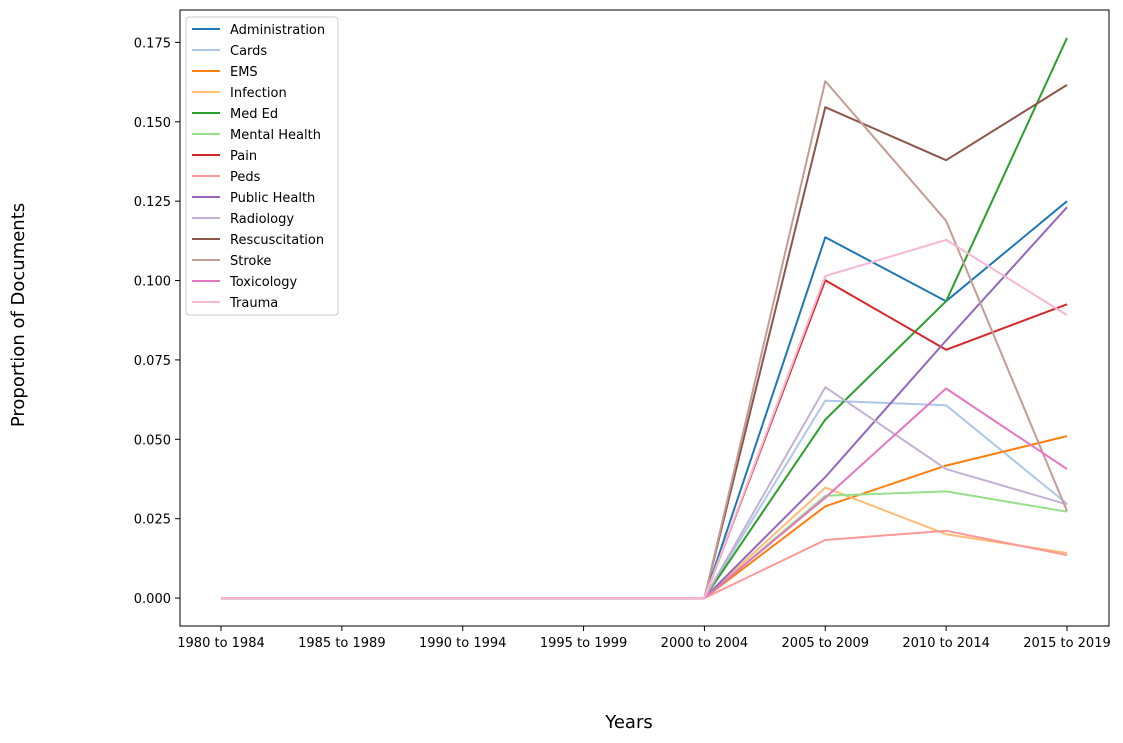 The image size is (1123, 743). What do you see at coordinates (220, 643) in the screenshot?
I see `x-tick-label: 1980 to 1984` at bounding box center [220, 643].